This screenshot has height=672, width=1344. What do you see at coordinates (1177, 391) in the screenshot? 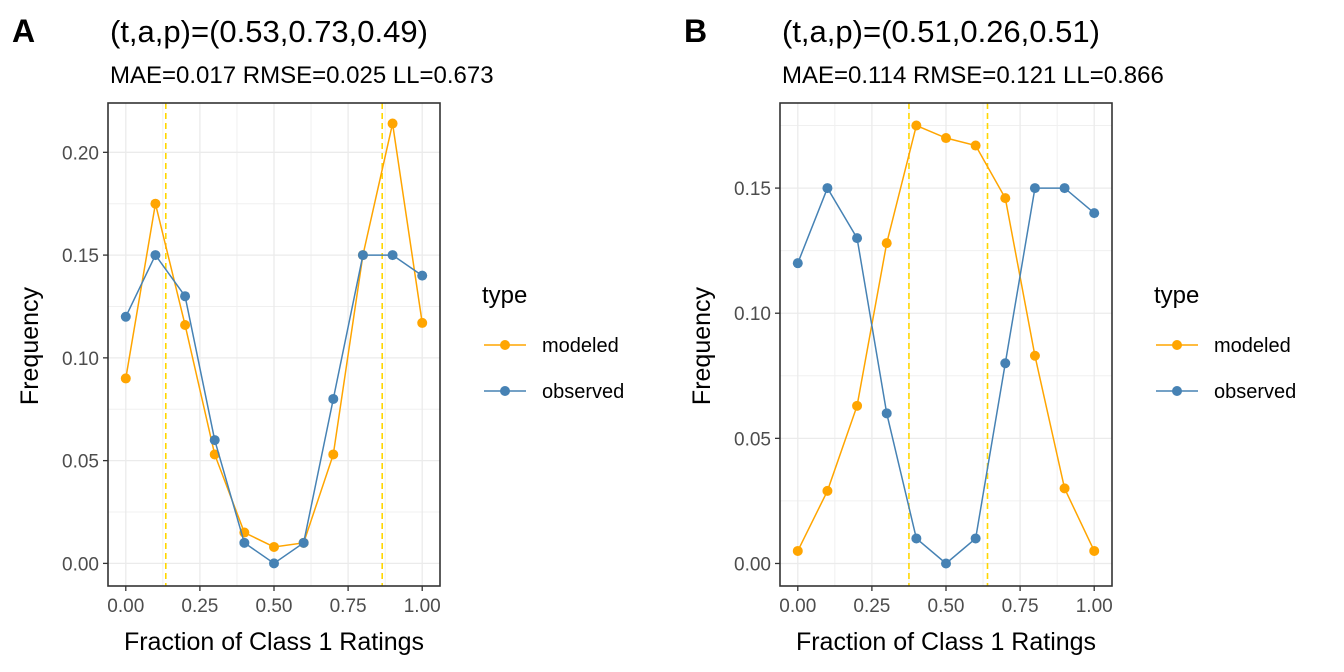
I see `panel-b-legend-key-point-observed` at bounding box center [1177, 391].